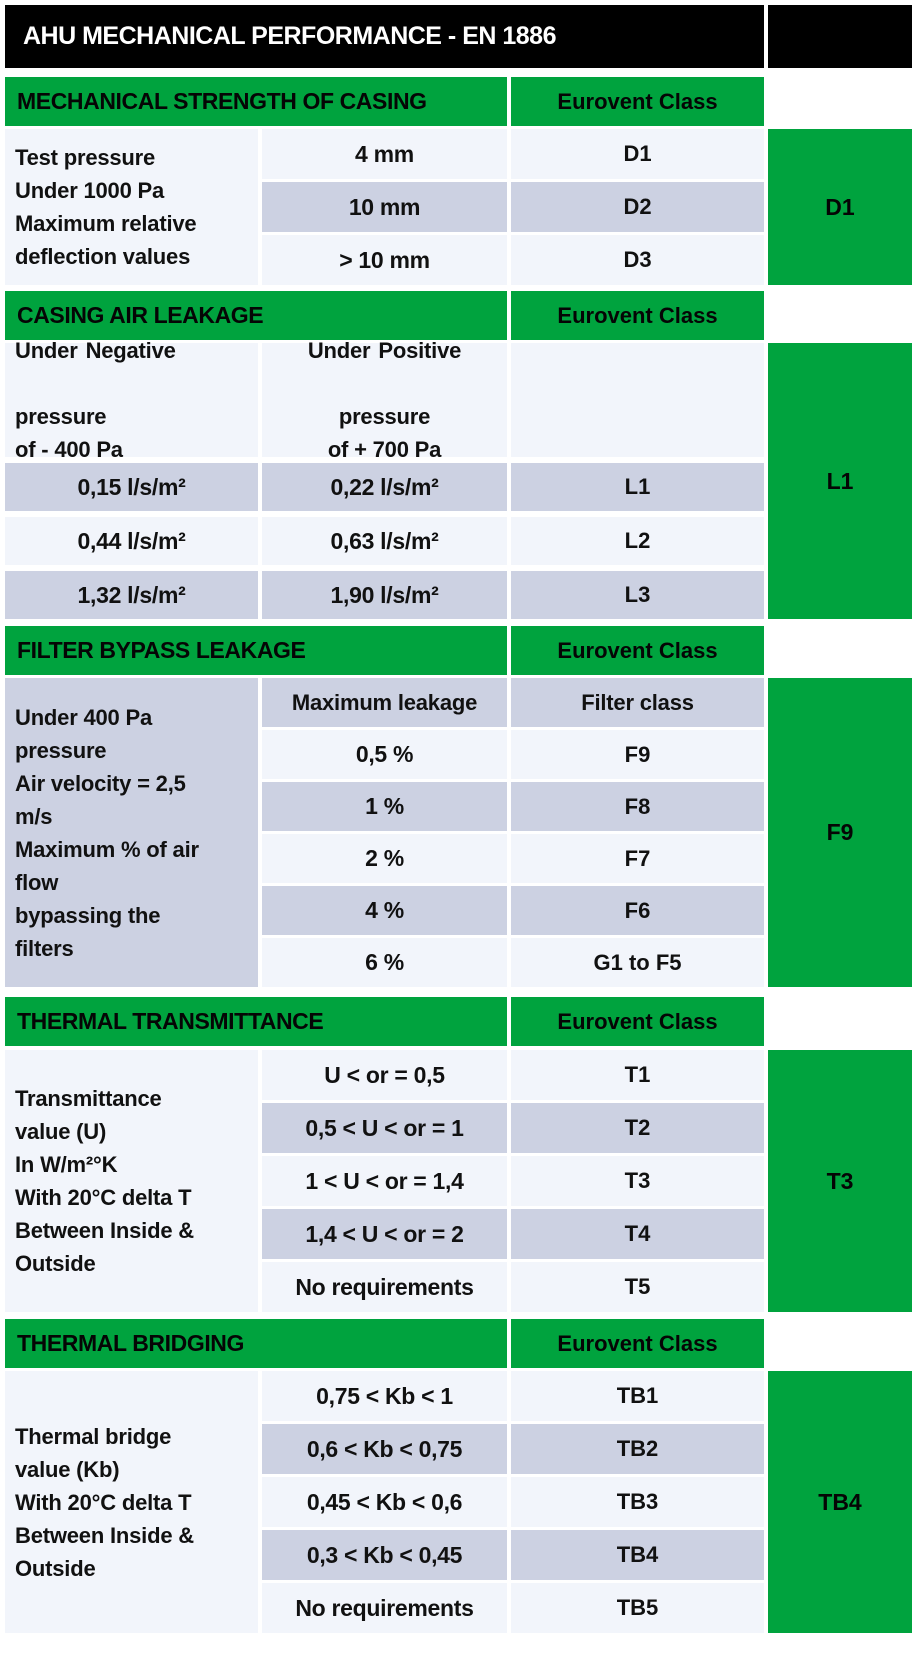  Describe the element at coordinates (637, 1555) in the screenshot. I see `eurovent-class-cell: TB4` at that location.